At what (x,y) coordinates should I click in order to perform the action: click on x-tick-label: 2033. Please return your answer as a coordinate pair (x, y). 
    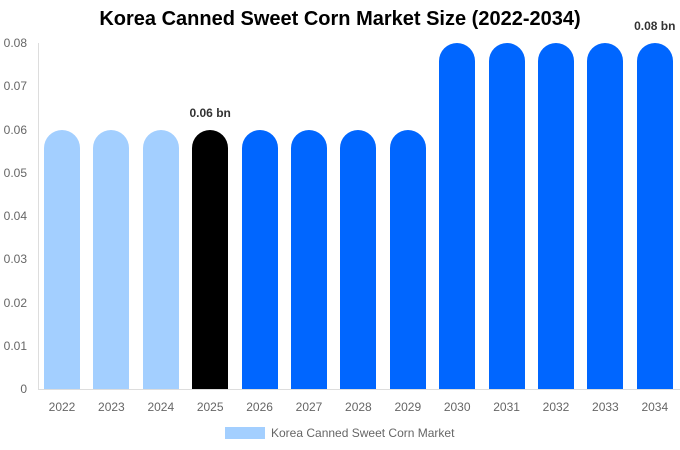
    Looking at the image, I should click on (605, 407).